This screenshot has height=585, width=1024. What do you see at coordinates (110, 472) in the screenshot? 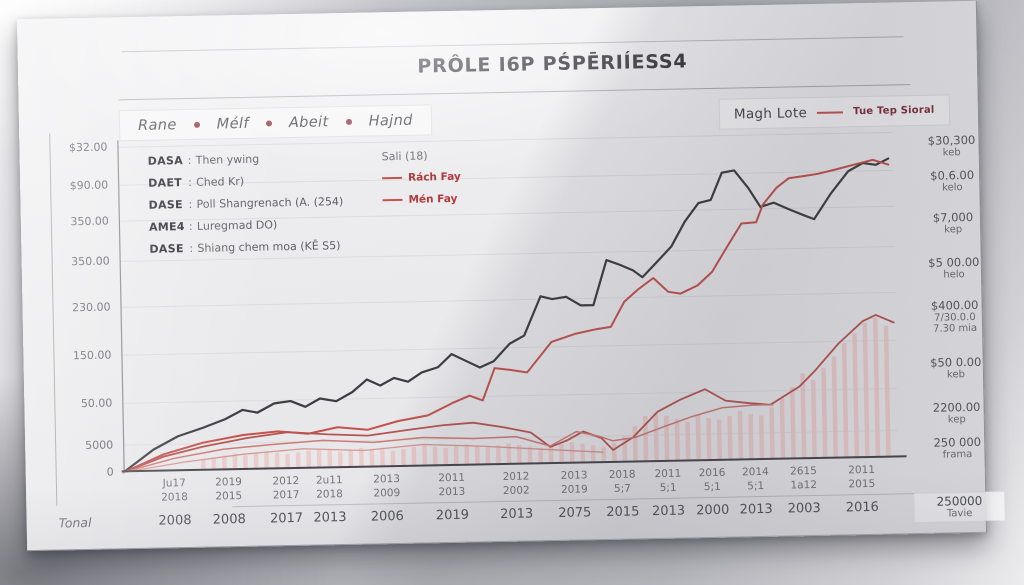
I see `y-tick-left: 0` at bounding box center [110, 472].